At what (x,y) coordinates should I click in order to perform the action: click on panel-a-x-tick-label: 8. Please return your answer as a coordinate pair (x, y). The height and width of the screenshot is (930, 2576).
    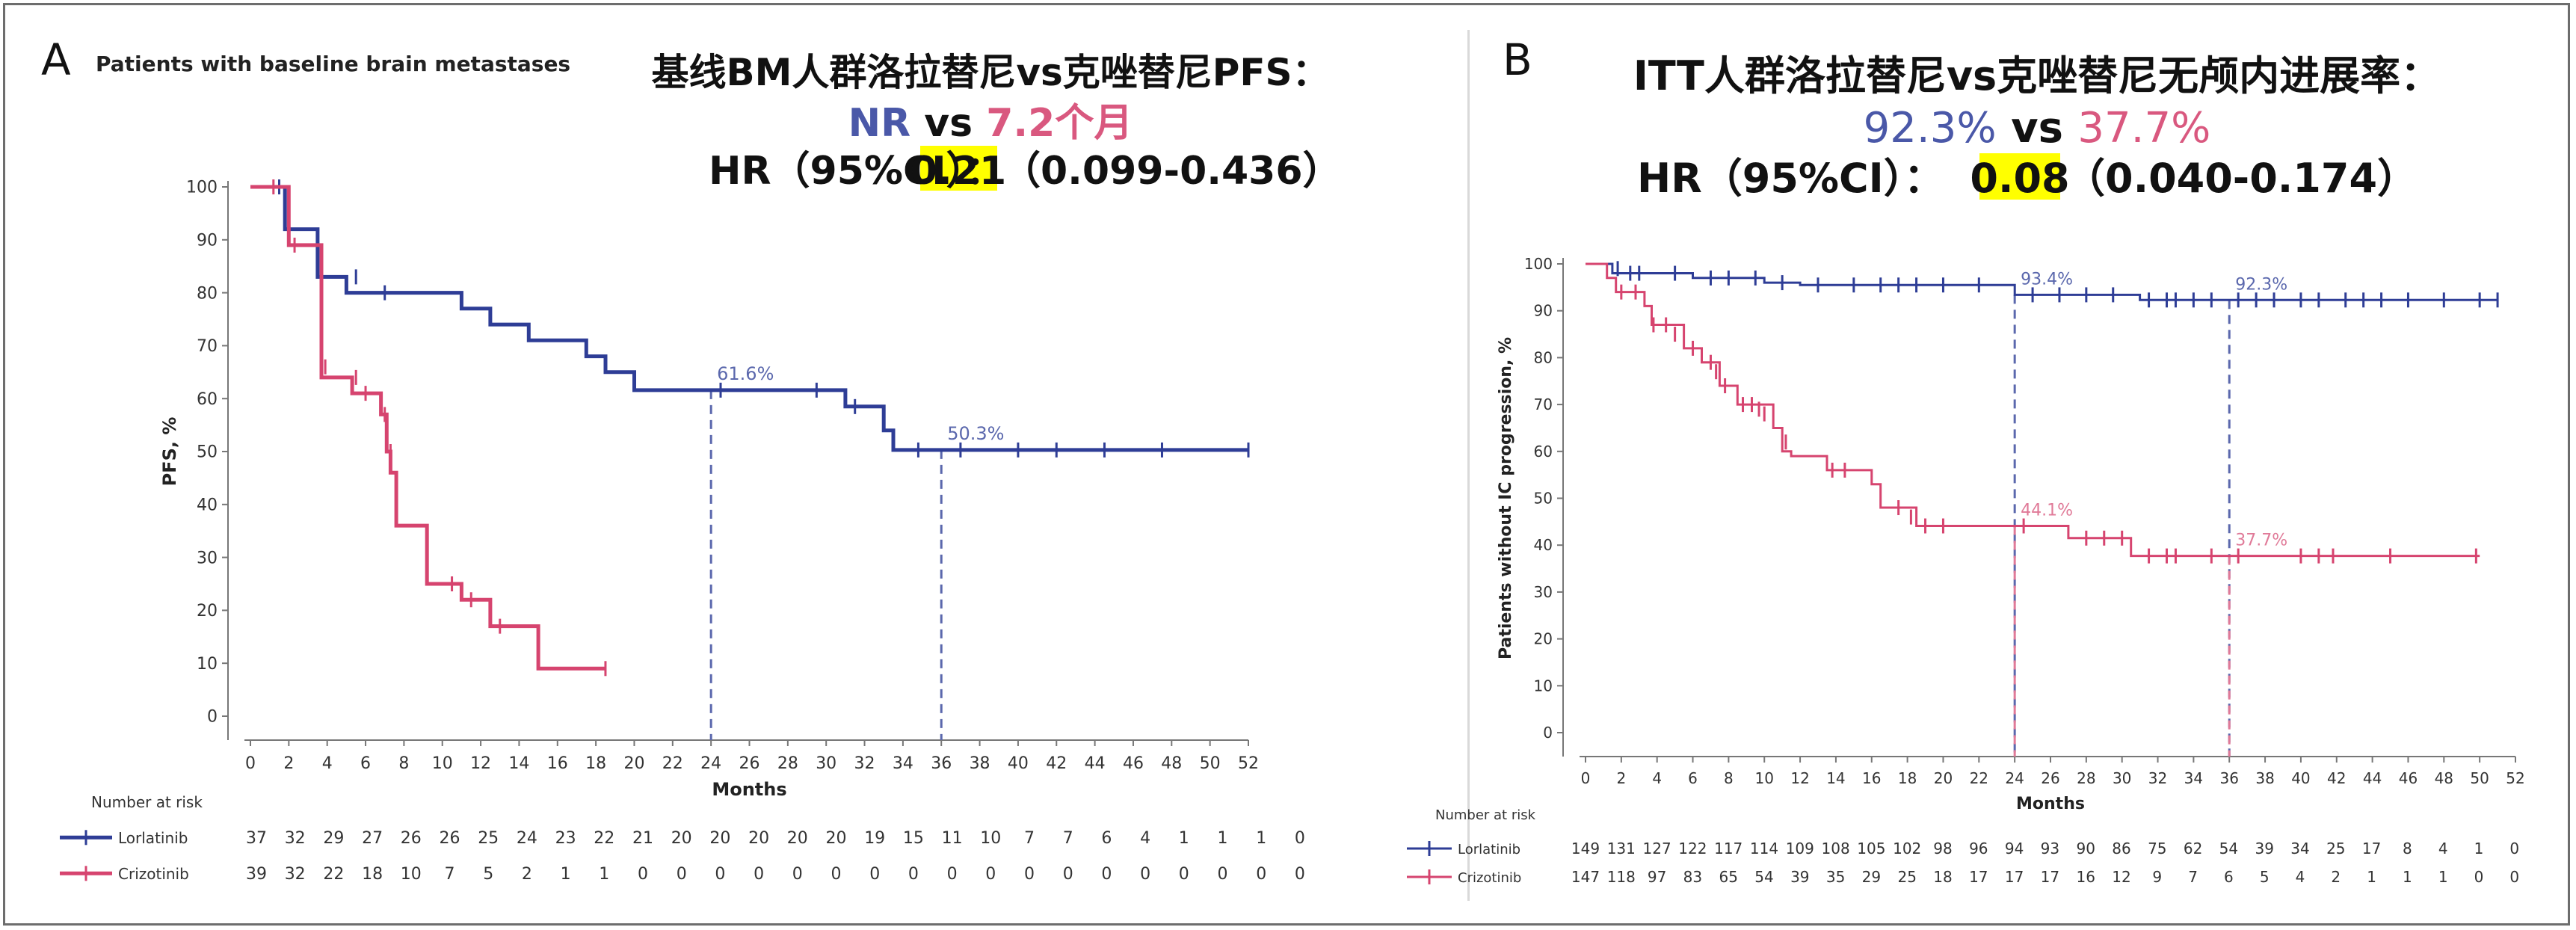
    Looking at the image, I should click on (403, 763).